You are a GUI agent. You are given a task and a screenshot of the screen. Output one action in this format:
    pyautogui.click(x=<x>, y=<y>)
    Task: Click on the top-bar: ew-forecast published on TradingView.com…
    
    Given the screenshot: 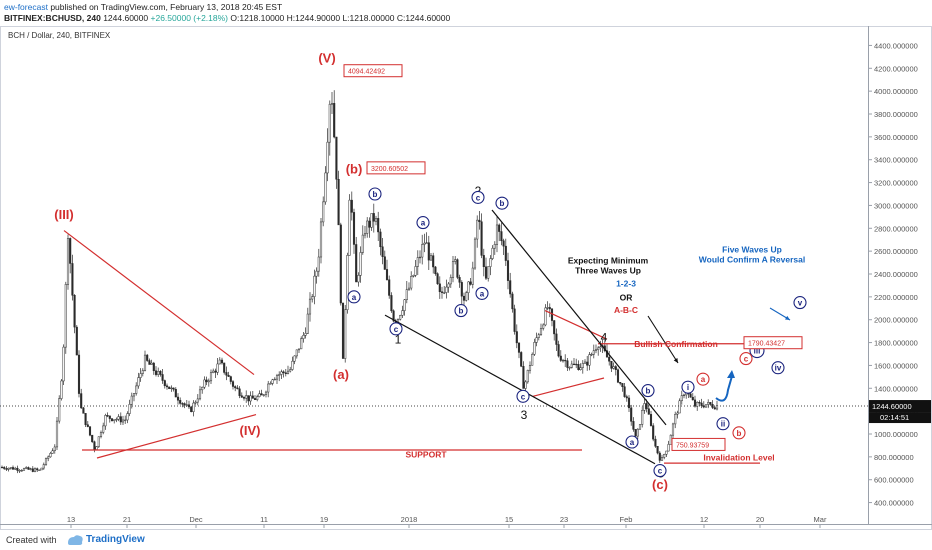 What is the action you would take?
    pyautogui.click(x=466, y=13)
    